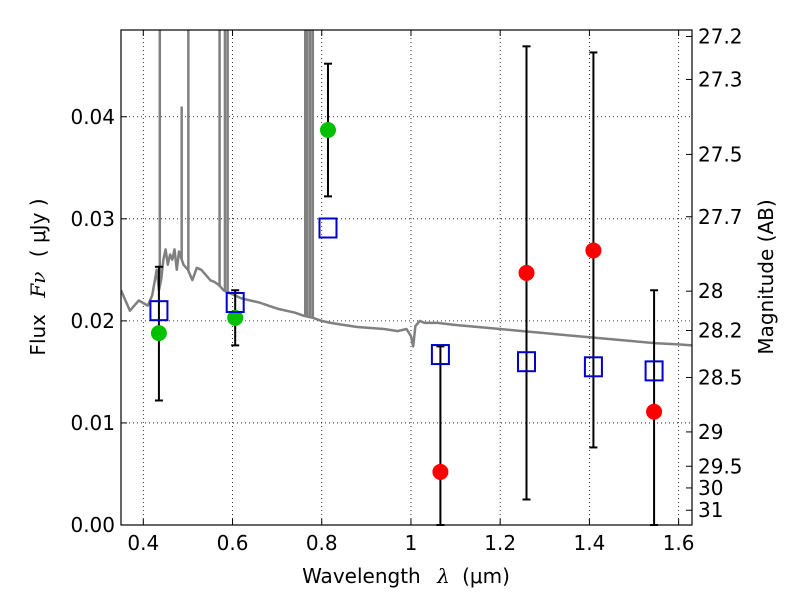  I want to click on y2-tick-label: 28, so click(710, 291).